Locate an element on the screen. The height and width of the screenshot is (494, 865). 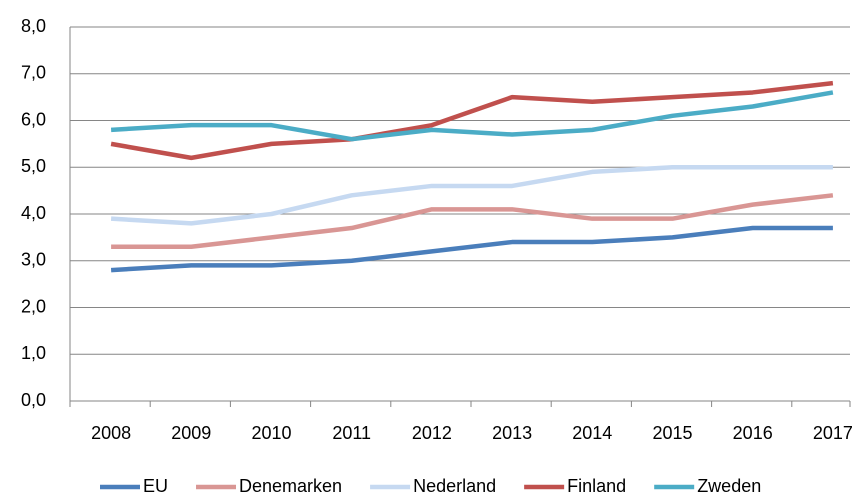
legend-label: Zweden is located at coordinates (729, 485).